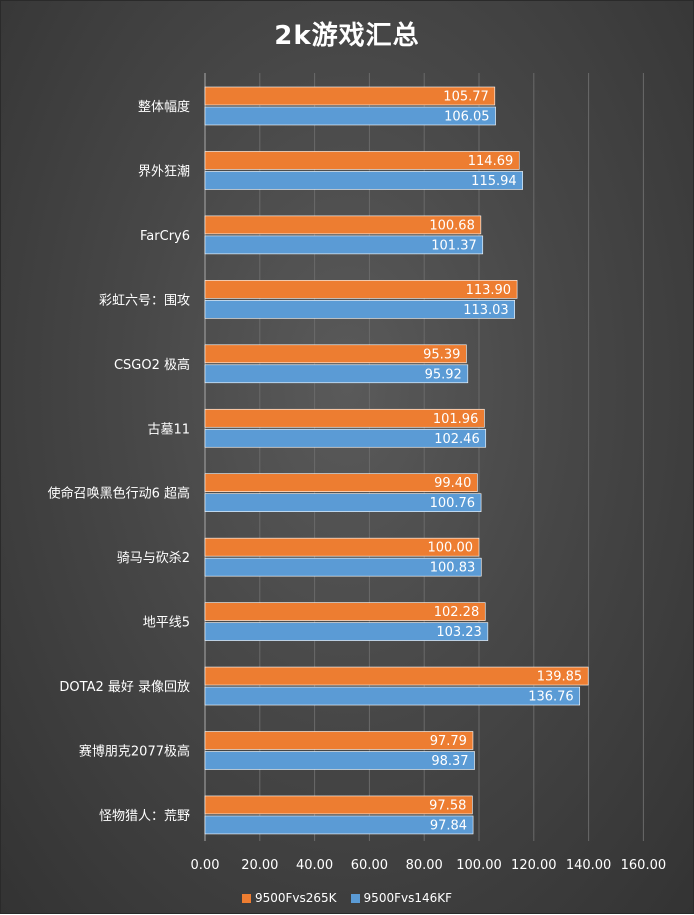  What do you see at coordinates (441, 354) in the screenshot?
I see `bar-value-label: 95.39` at bounding box center [441, 354].